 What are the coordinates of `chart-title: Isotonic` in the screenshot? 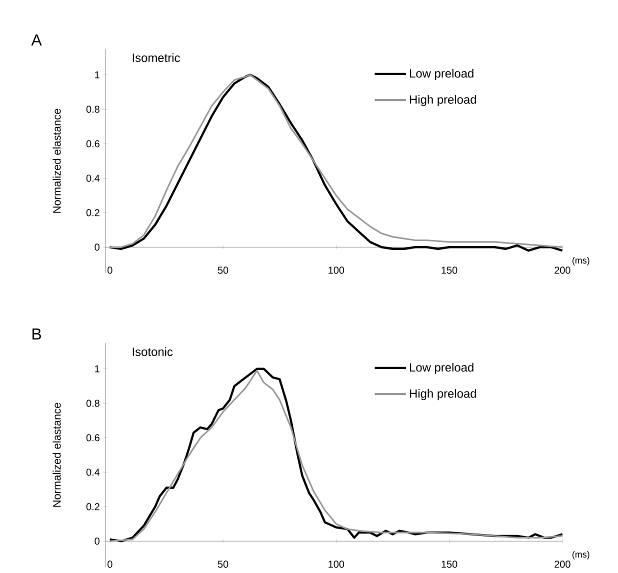 It's located at (152, 351).